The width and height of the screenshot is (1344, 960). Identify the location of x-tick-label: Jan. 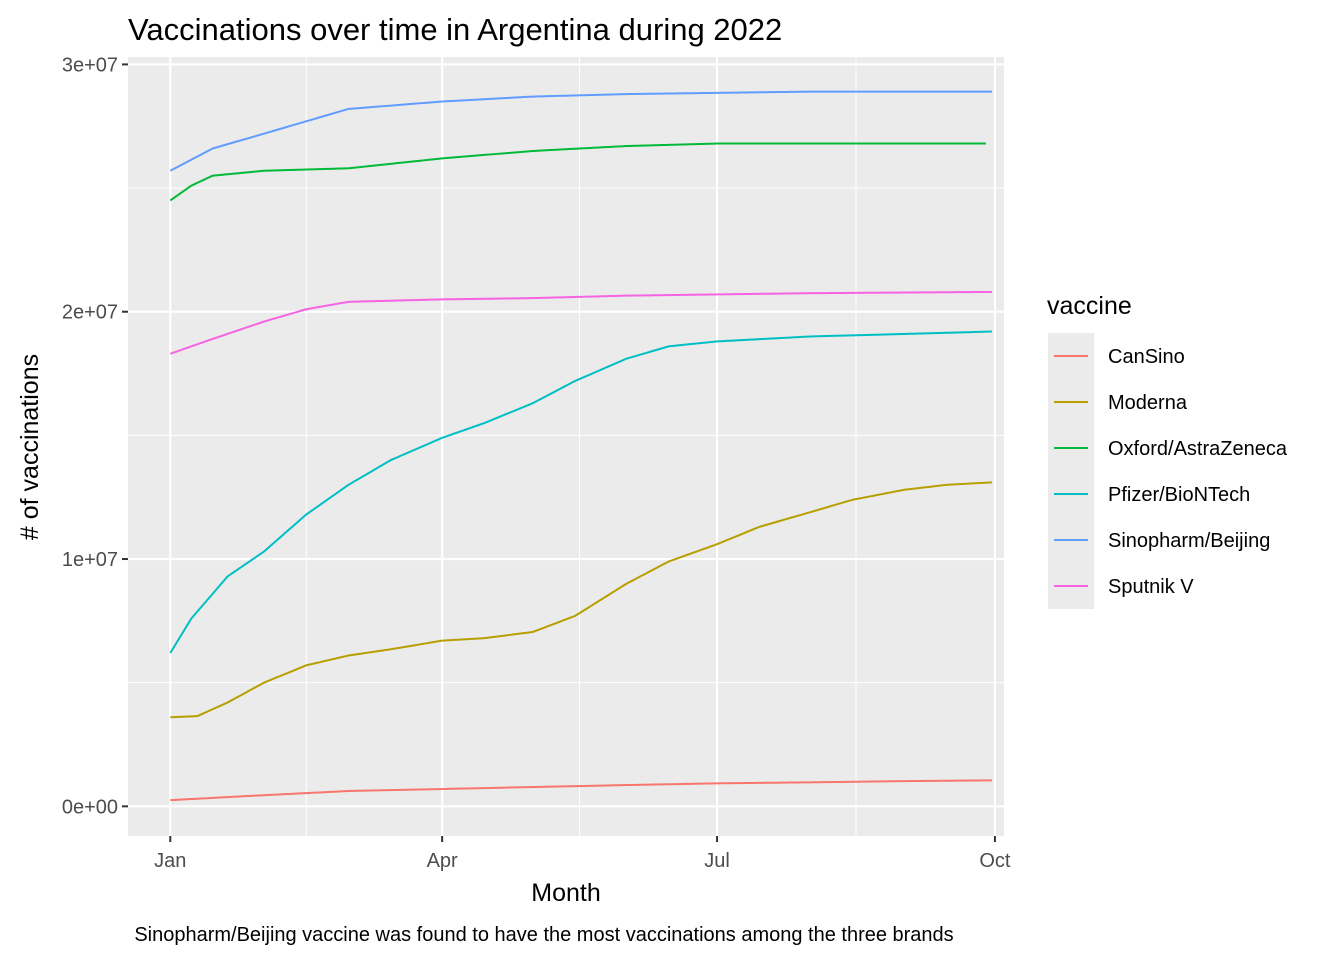
(170, 861).